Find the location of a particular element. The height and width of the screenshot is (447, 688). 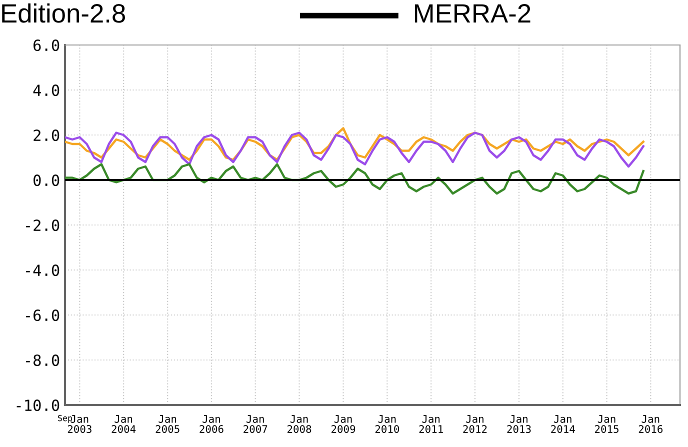

x-tick-label: Jan 2007 is located at coordinates (256, 424).